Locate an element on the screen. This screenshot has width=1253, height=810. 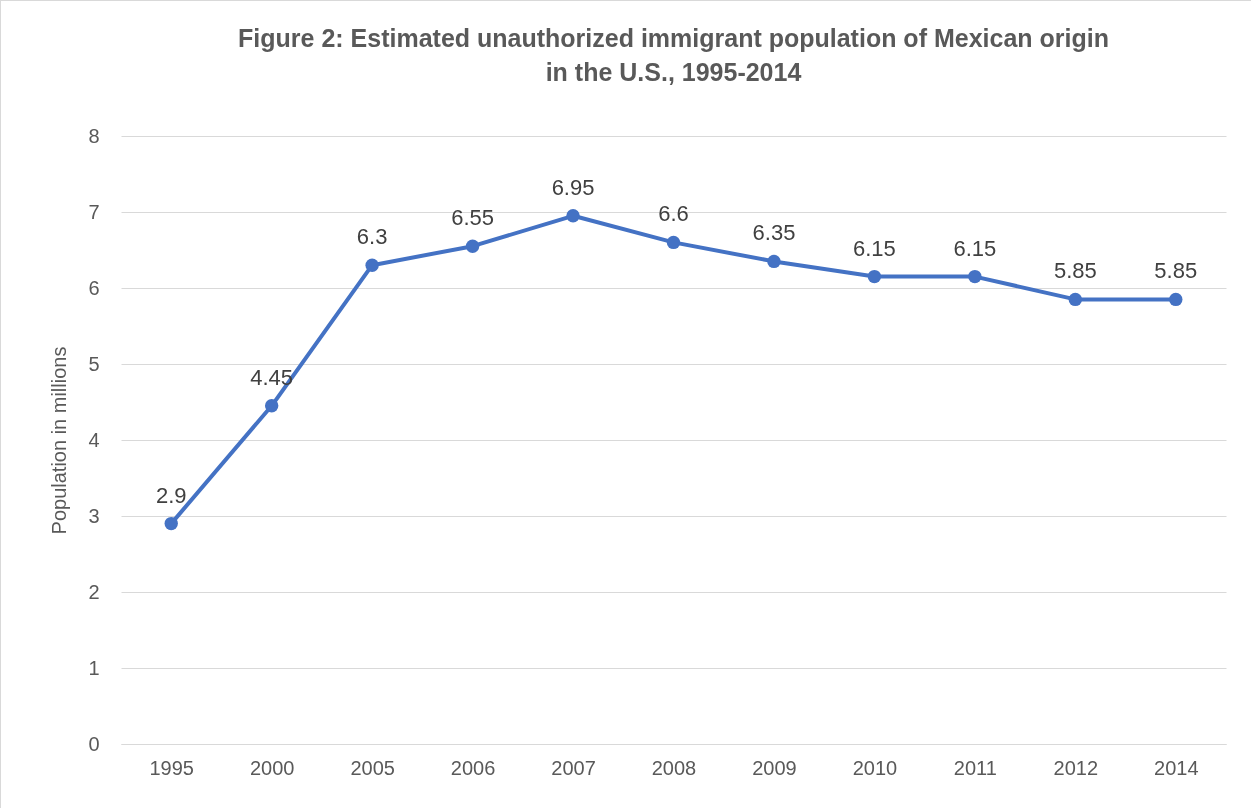
data-label: 2.9 is located at coordinates (171, 495).